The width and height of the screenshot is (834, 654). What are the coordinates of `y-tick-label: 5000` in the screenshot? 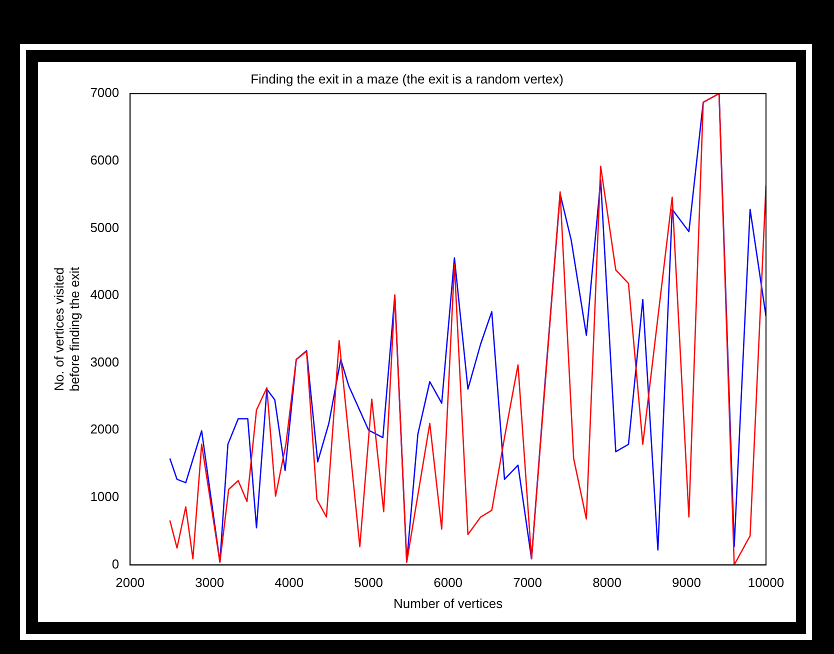 It's located at (105, 227).